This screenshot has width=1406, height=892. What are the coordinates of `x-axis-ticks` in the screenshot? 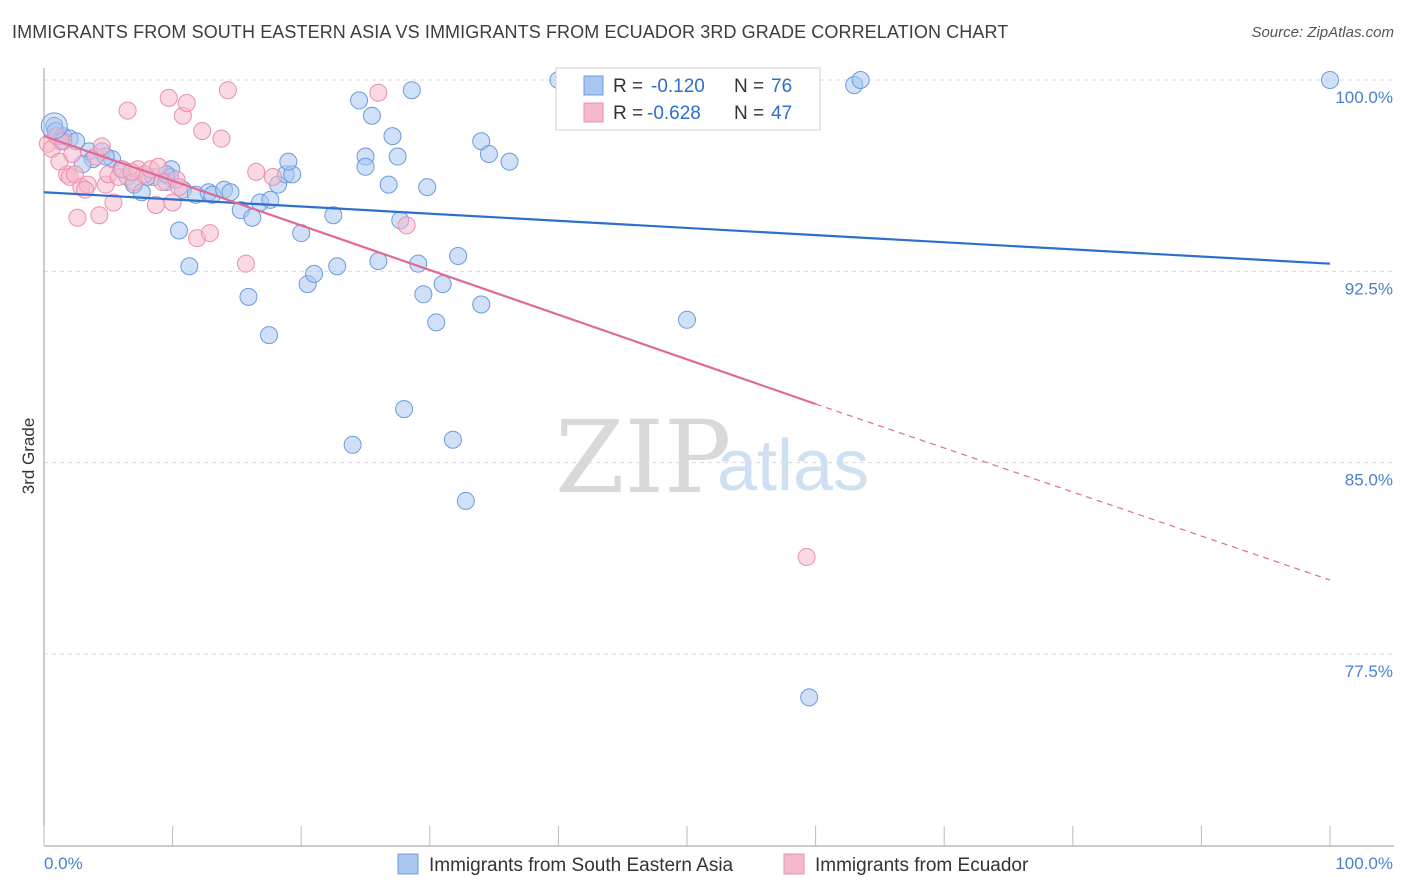 It's located at (687, 836).